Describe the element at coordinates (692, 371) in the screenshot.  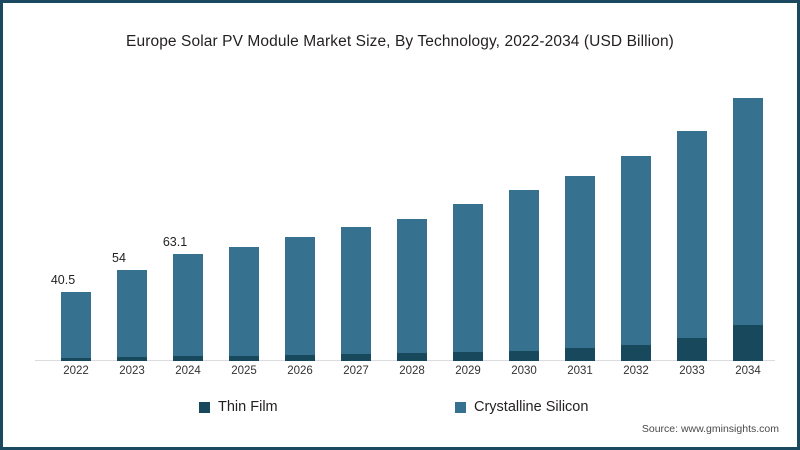
I see `x-axis-tick-2033: 2033` at that location.